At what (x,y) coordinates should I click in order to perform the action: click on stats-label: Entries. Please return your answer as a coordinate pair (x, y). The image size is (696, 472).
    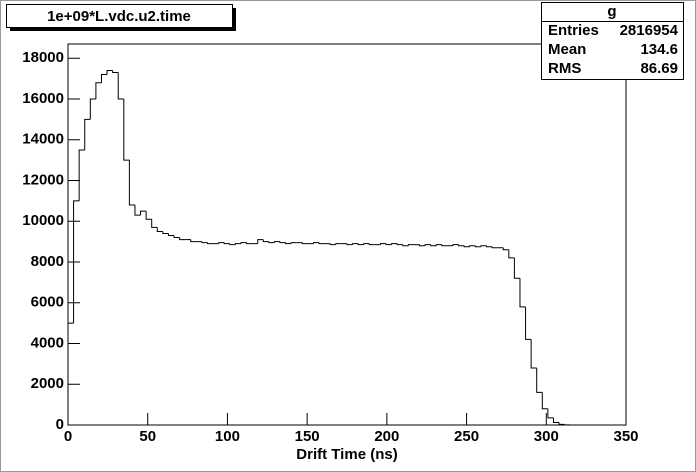
    Looking at the image, I should click on (573, 30).